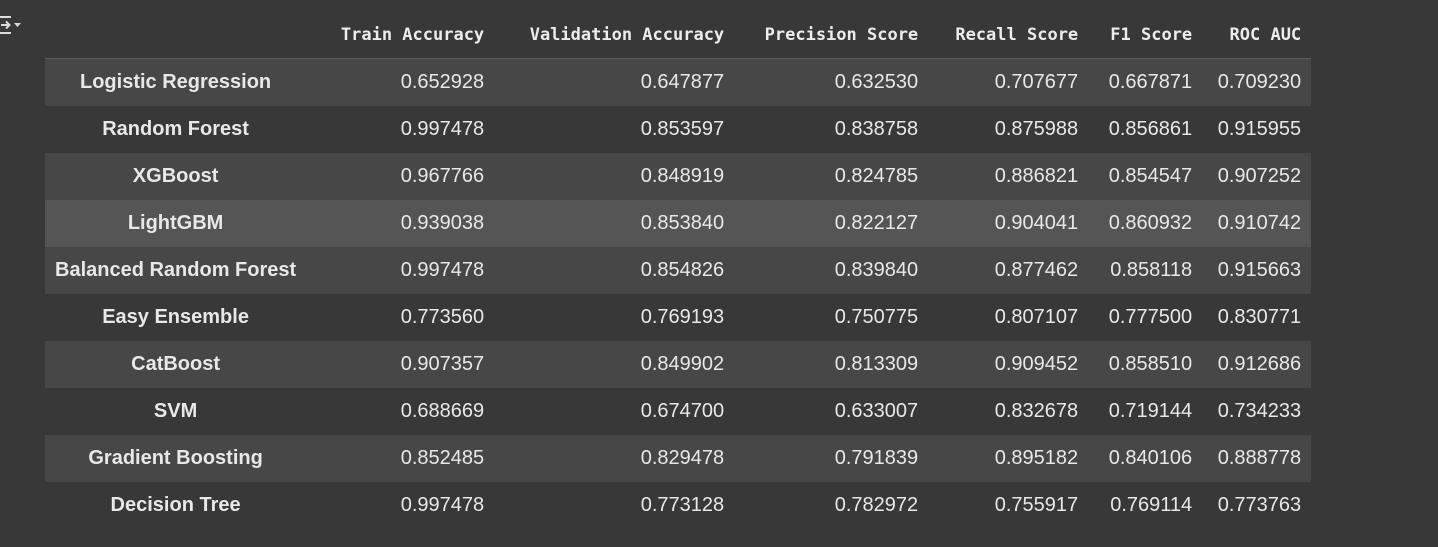 The height and width of the screenshot is (547, 1438). Describe the element at coordinates (1259, 458) in the screenshot. I see `cell-roc-auc: 0.888778` at that location.